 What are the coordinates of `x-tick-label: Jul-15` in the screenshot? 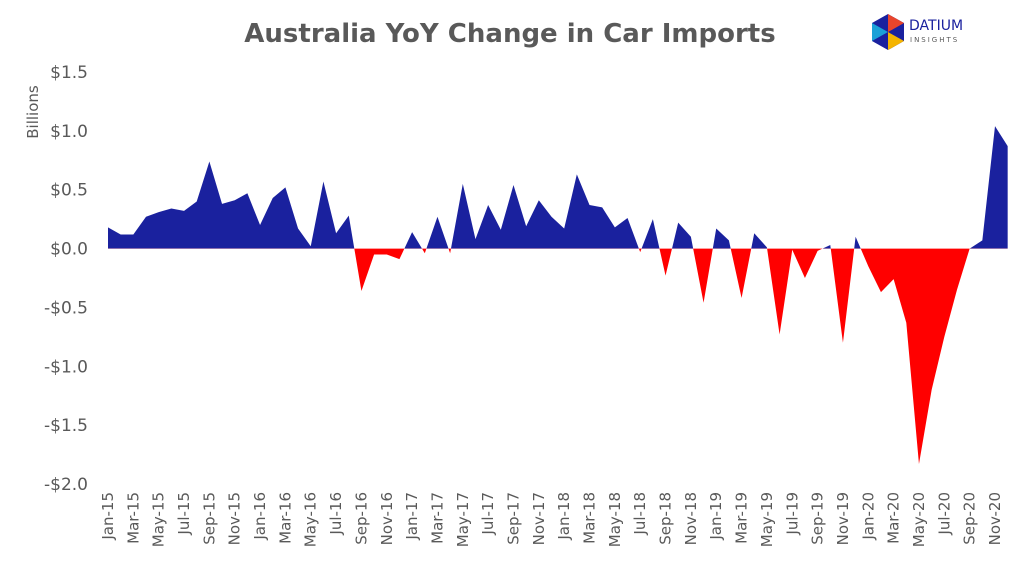 It's located at (184, 514).